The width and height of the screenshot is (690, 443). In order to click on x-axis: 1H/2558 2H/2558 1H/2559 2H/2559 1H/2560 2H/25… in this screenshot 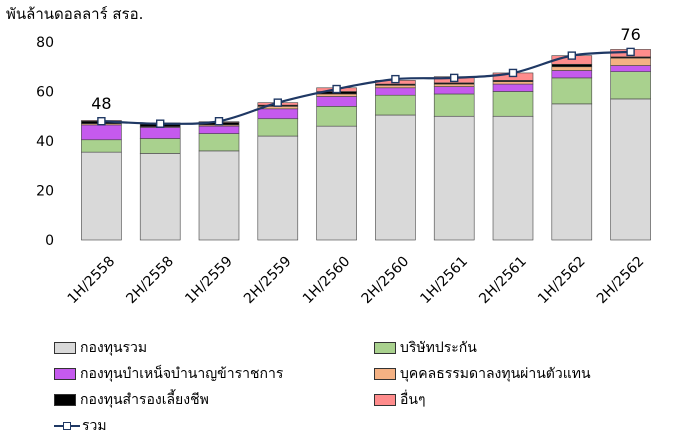, I will do `click(356, 281)`.